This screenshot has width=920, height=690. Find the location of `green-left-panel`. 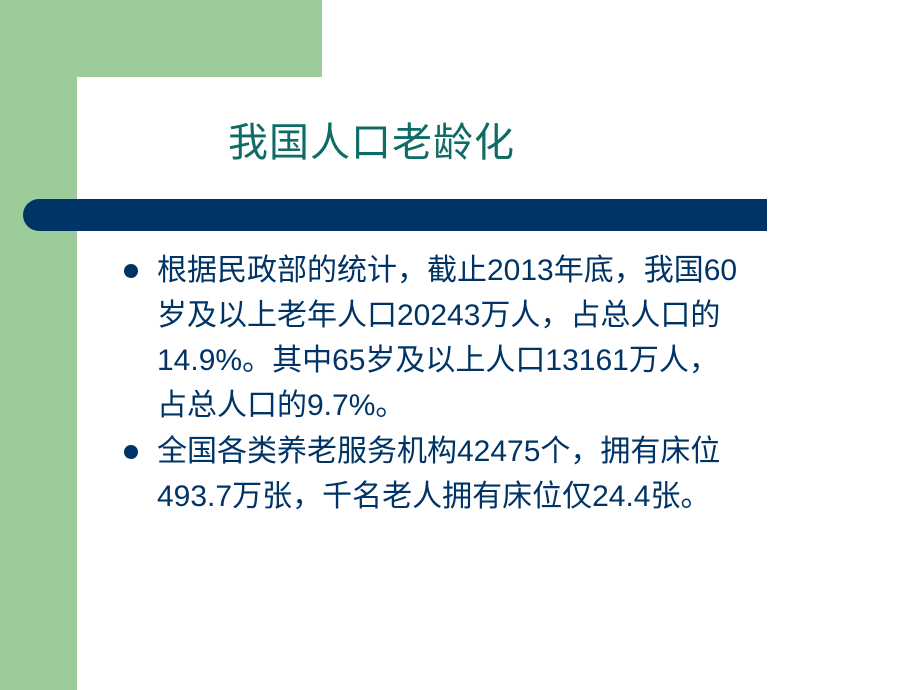

green-left-panel is located at coordinates (38, 345).